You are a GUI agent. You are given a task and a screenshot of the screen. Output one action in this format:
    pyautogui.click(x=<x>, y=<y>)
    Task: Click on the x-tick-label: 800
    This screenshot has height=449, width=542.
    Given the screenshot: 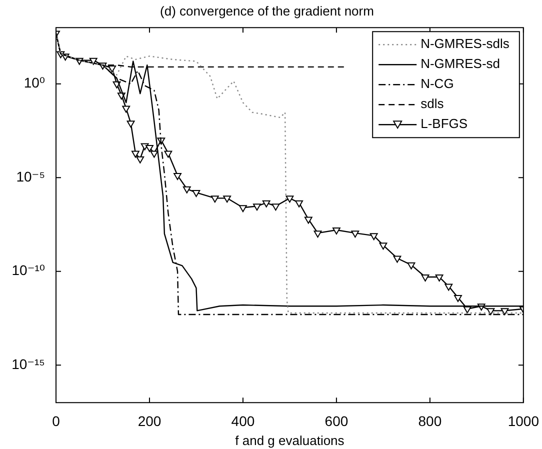 What is the action you would take?
    pyautogui.click(x=430, y=420)
    